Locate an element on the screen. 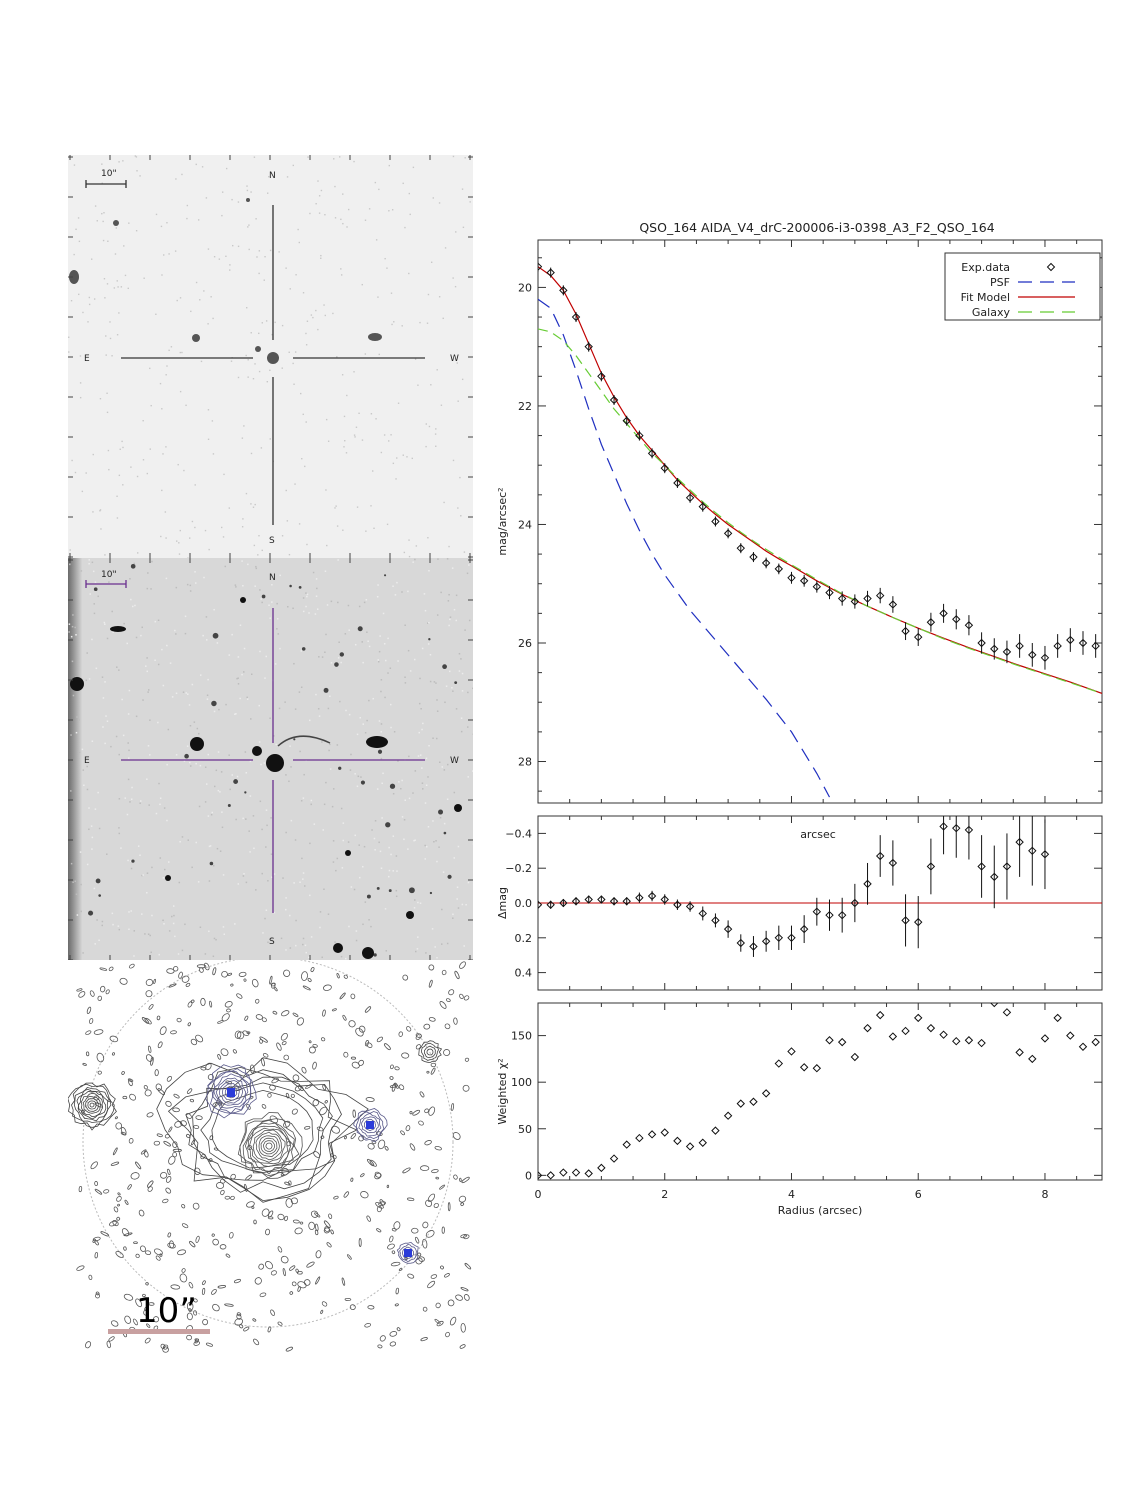 The image size is (1125, 1500). source is located at coordinates (74, 277).